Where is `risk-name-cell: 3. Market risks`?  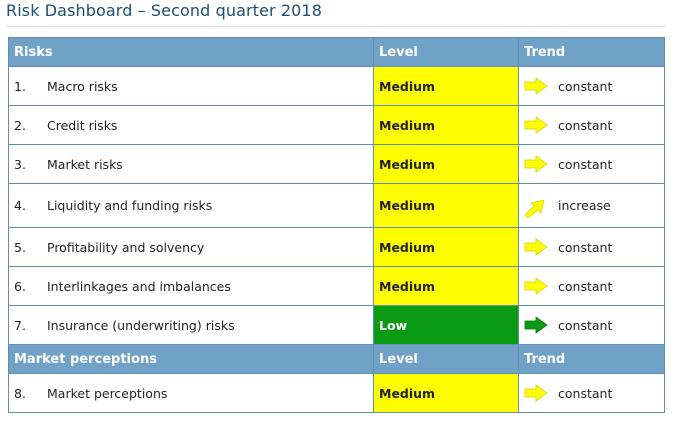
risk-name-cell: 3. Market risks is located at coordinates (191, 164).